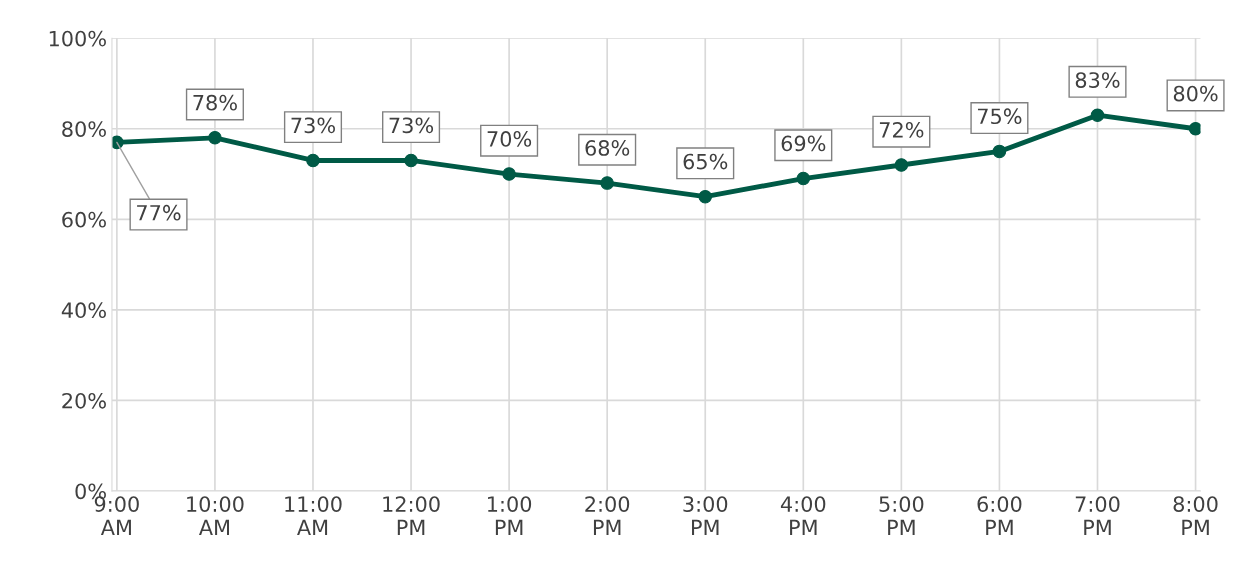 The height and width of the screenshot is (588, 1244). What do you see at coordinates (77, 38) in the screenshot?
I see `y-tick-label: 100%` at bounding box center [77, 38].